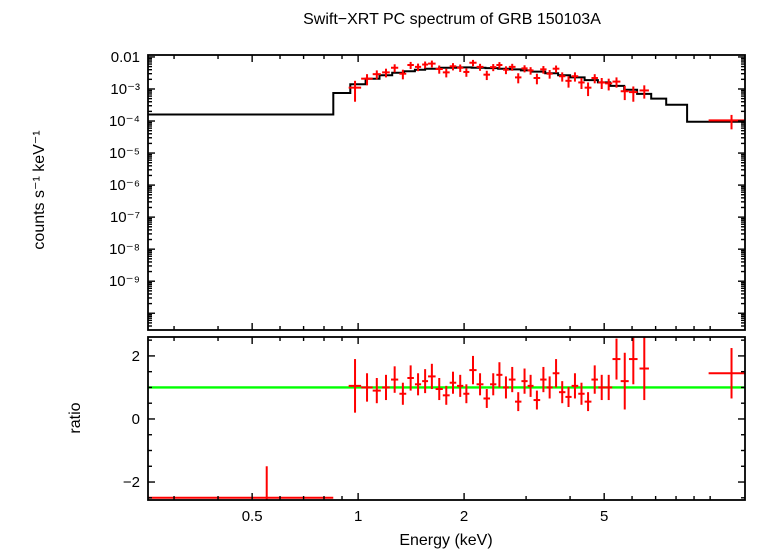  I want to click on chart-title: Swift−XRT PC spectrum of GRB 150103A, so click(452, 19).